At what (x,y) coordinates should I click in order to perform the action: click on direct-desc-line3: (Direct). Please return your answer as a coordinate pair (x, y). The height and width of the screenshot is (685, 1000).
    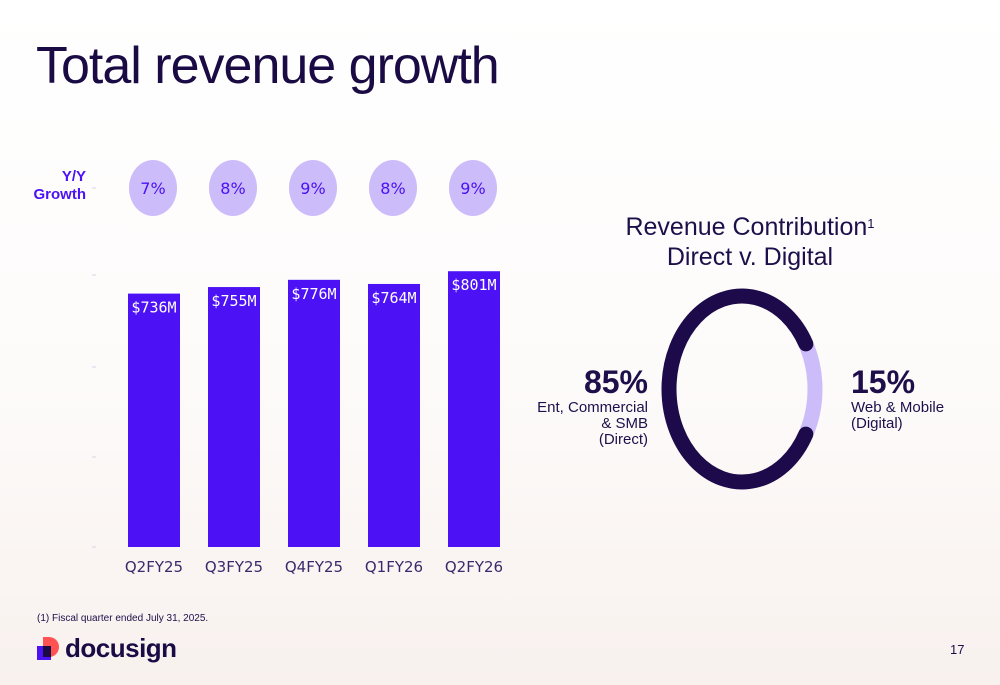
    Looking at the image, I should click on (623, 439).